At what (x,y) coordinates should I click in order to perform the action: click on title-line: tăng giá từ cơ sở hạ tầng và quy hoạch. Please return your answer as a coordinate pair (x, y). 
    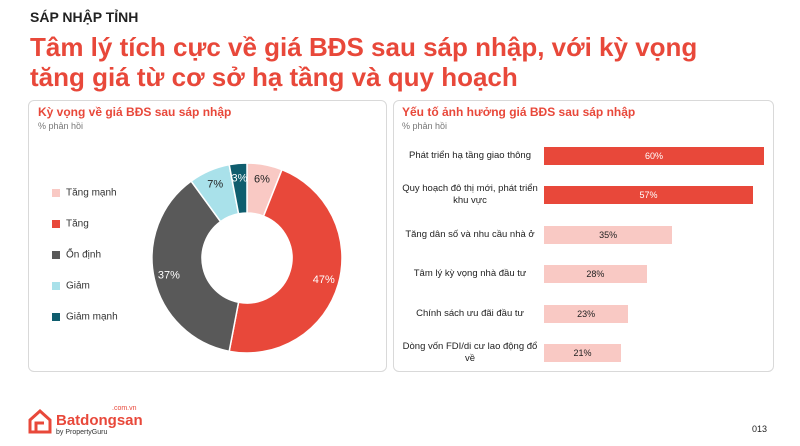
    Looking at the image, I should click on (274, 77).